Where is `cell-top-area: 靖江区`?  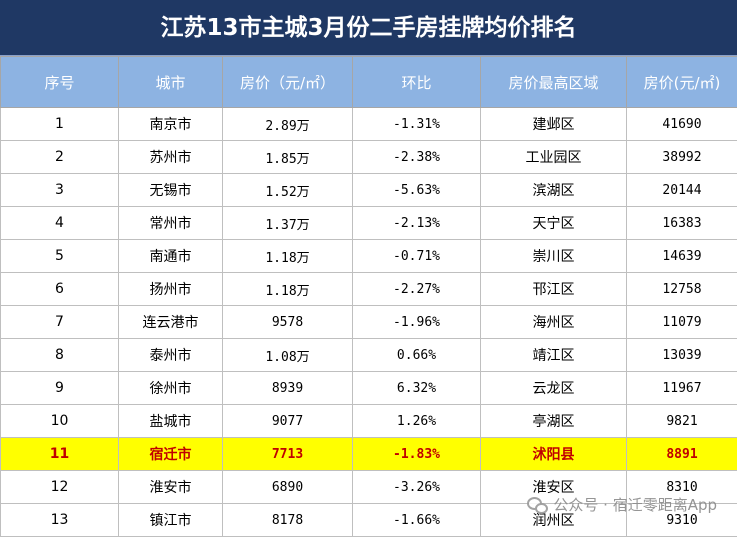 cell-top-area: 靖江区 is located at coordinates (554, 355).